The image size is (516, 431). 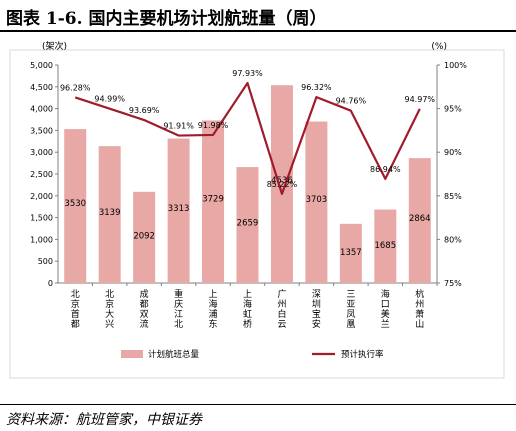 What do you see at coordinates (41, 174) in the screenshot?
I see `y-left-tick-label: 2,500` at bounding box center [41, 174].